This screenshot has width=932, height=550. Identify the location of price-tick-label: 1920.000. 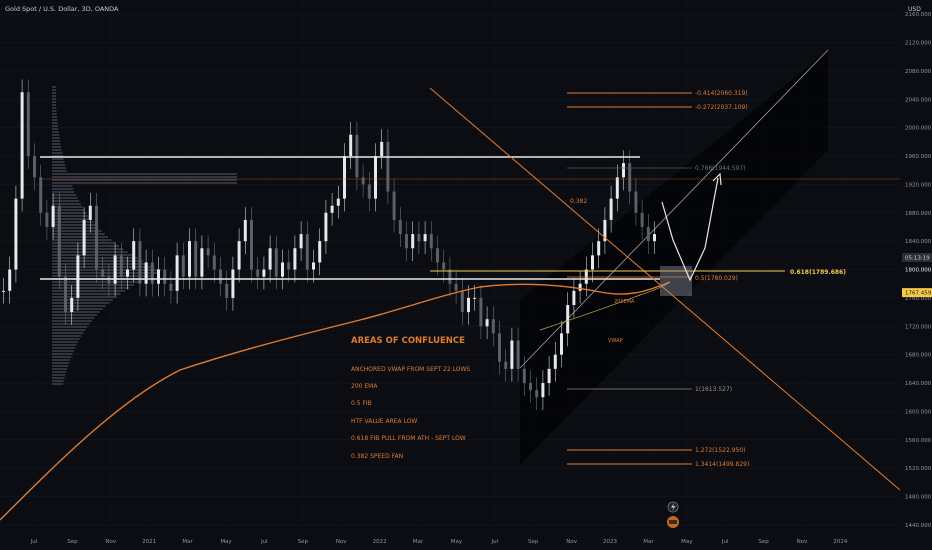
(918, 185).